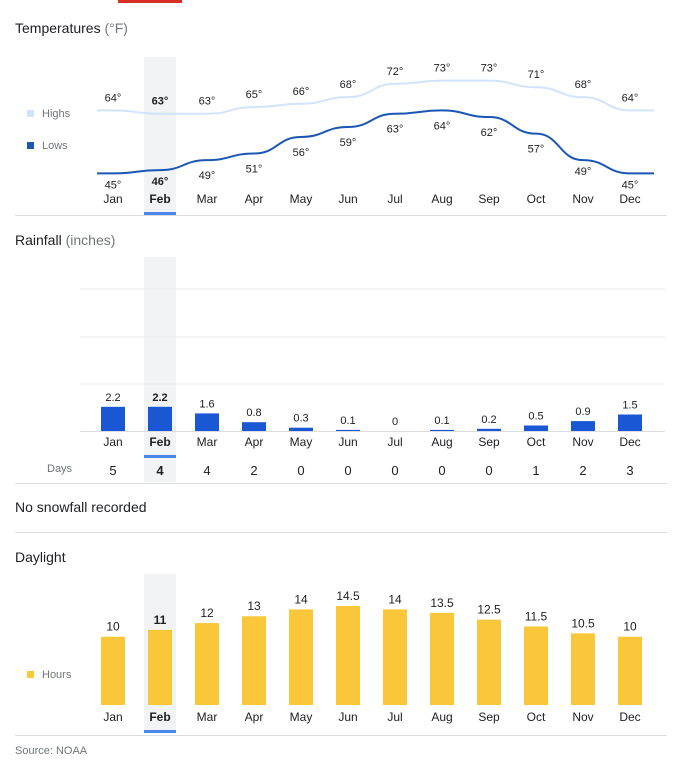 The image size is (685, 772). Describe the element at coordinates (160, 369) in the screenshot. I see `rainfall-selected-band` at that location.